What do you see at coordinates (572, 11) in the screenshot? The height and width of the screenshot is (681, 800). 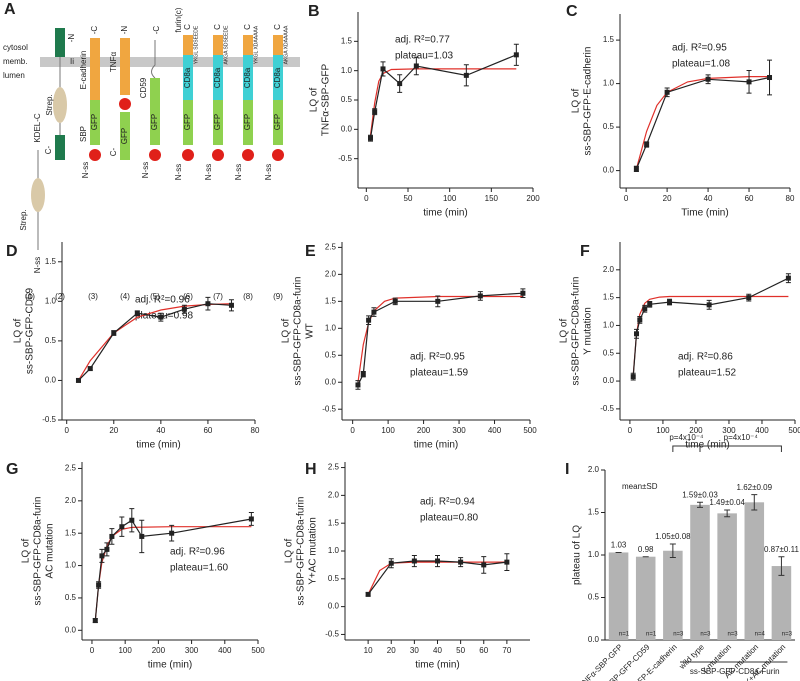 I see `panel-label: C` at bounding box center [572, 11].